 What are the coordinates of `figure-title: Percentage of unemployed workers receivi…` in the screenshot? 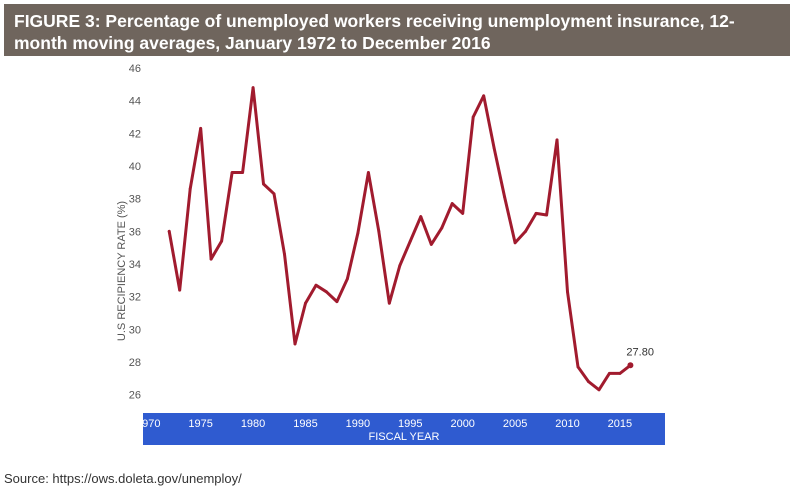 It's located at (374, 32).